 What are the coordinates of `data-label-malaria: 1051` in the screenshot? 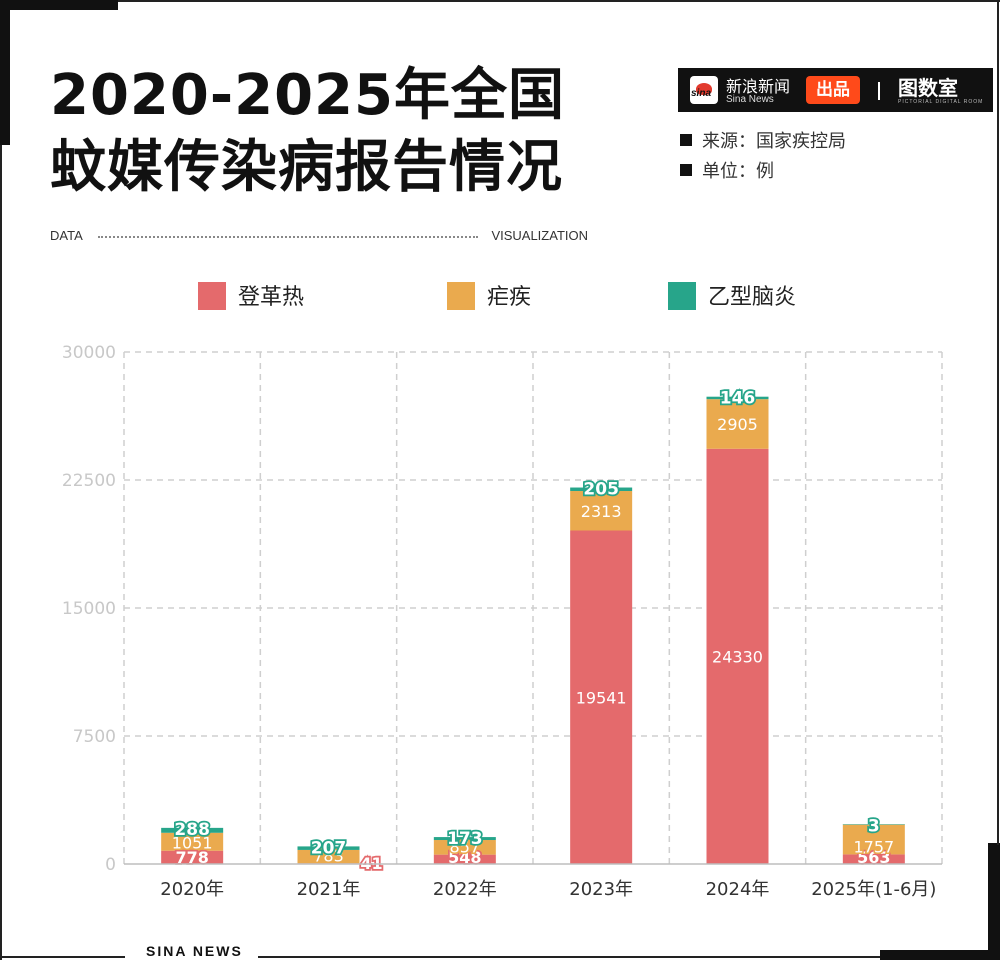 It's located at (192, 843).